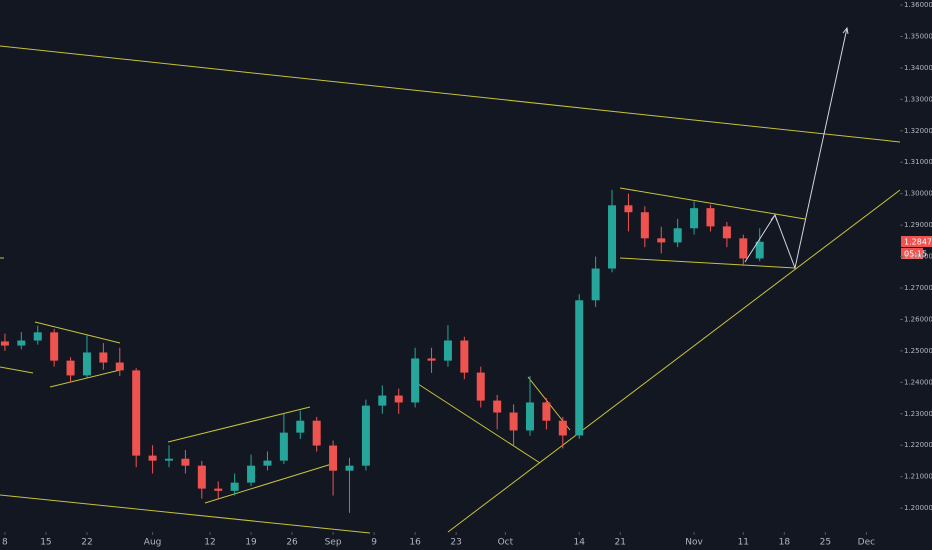 This screenshot has width=932, height=550. I want to click on countdown-box, so click(912, 253).